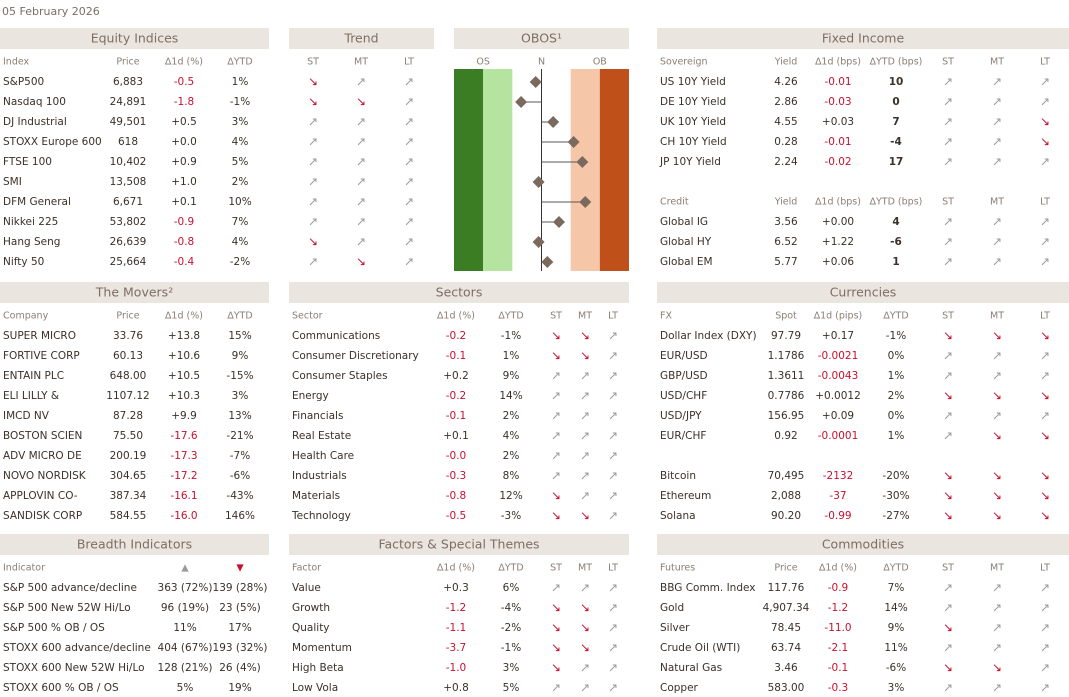 This screenshot has width=1069, height=697. I want to click on cell: 10, so click(896, 82).